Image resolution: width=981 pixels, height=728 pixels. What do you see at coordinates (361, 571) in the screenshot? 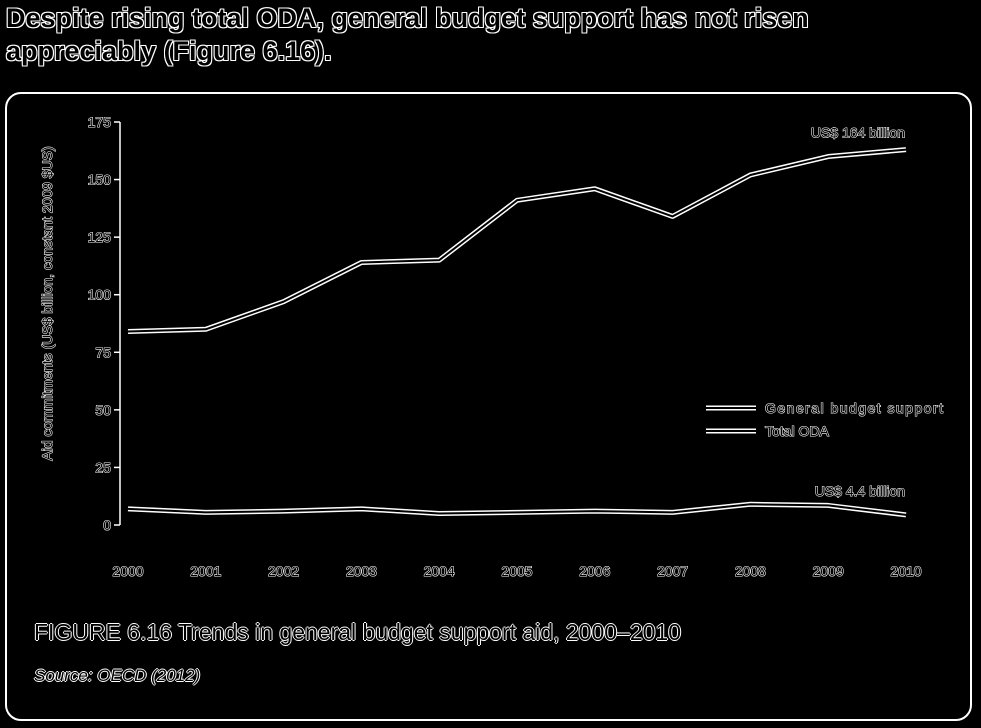
I see `x-tick-label: 2003` at bounding box center [361, 571].